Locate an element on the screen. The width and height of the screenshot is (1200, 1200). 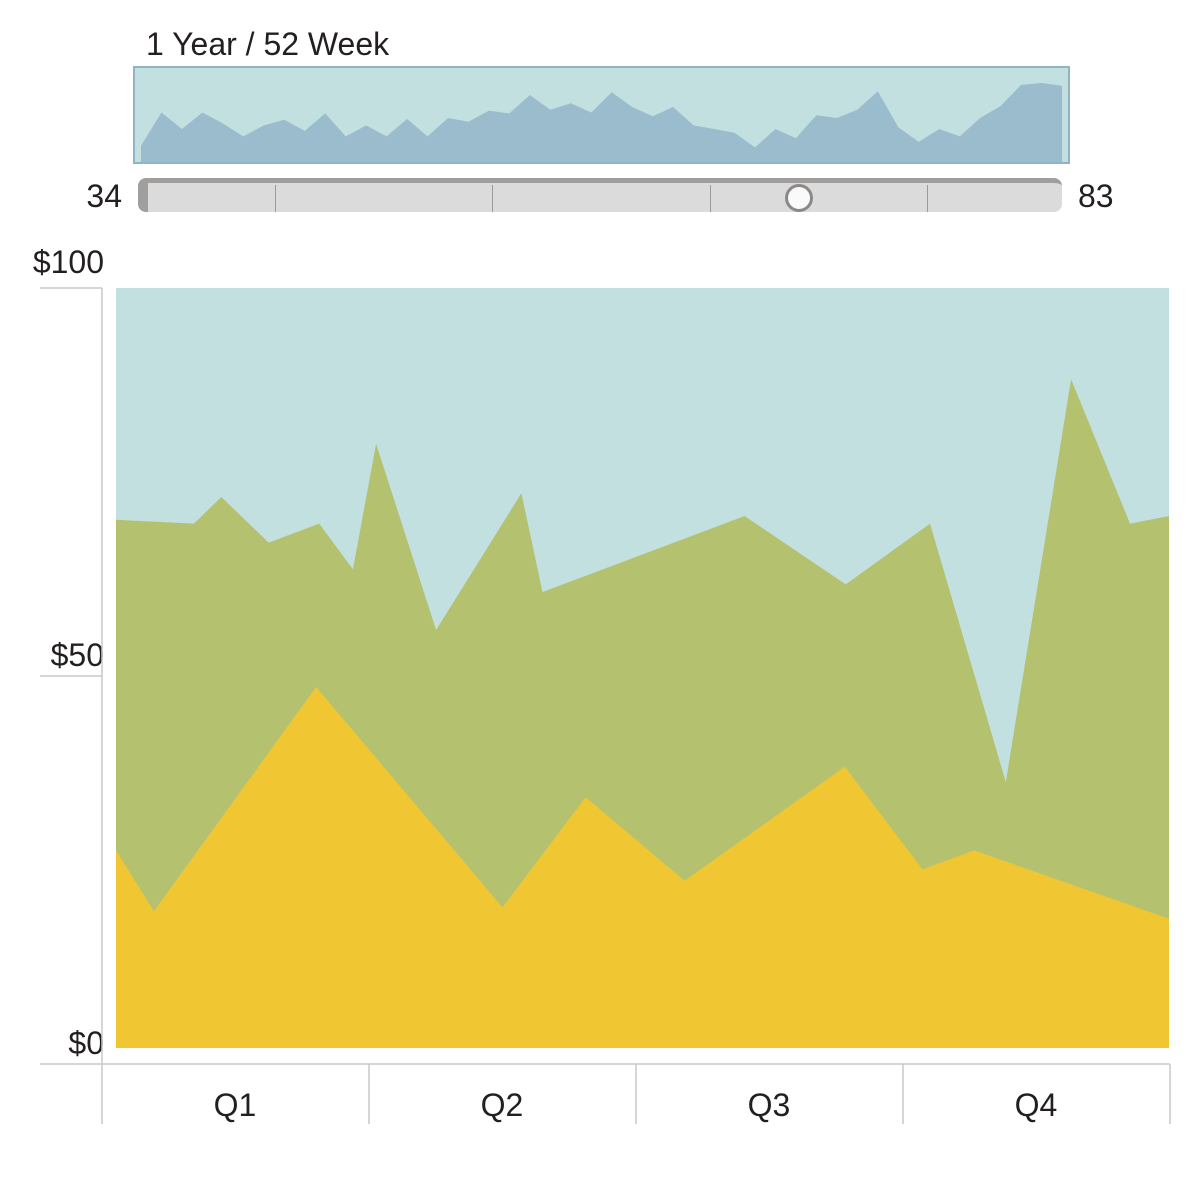
range-slider-thumb is located at coordinates (799, 198).